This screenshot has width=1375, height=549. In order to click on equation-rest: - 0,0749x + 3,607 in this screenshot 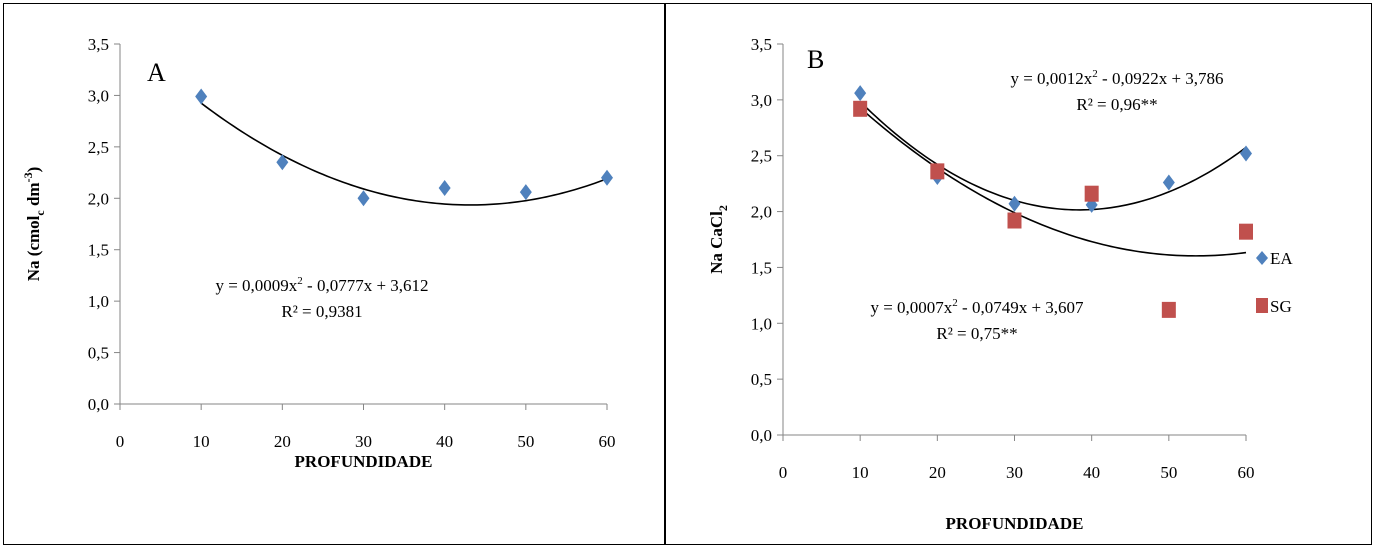, I will do `click(1021, 307)`.